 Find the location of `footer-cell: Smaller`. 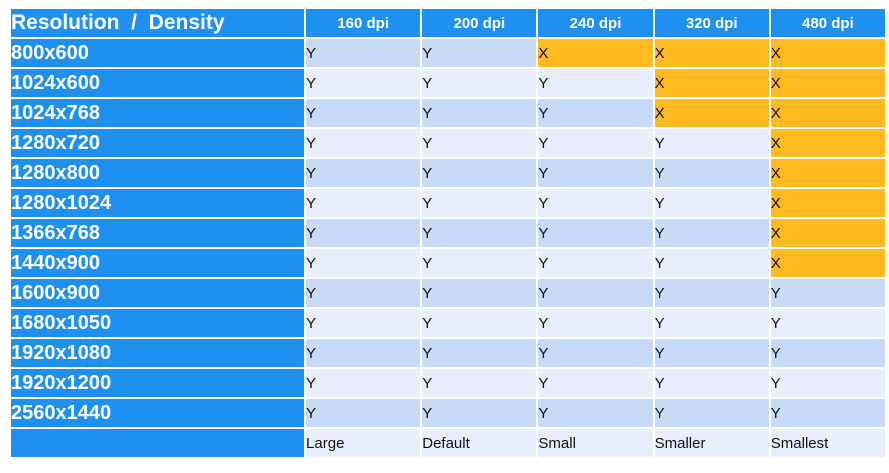

footer-cell: Smaller is located at coordinates (711, 443).